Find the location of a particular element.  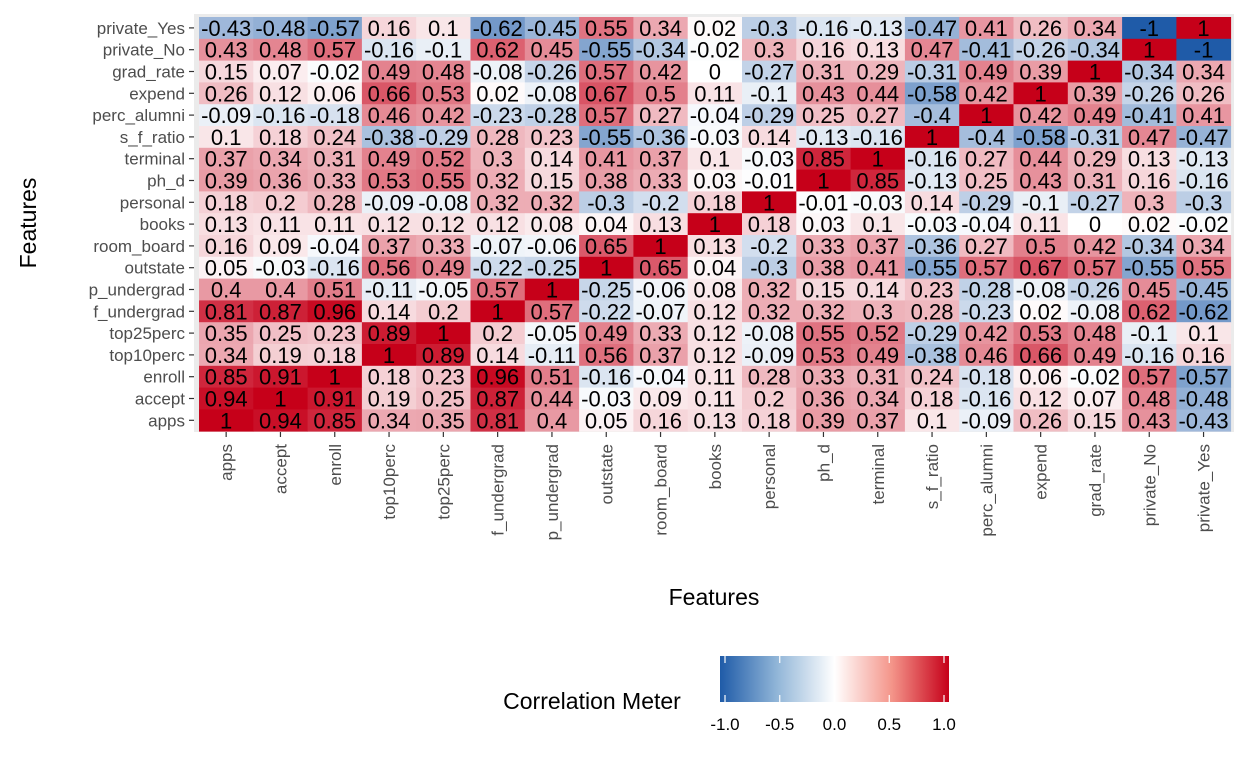

x-tick-label: personal is located at coordinates (769, 476).